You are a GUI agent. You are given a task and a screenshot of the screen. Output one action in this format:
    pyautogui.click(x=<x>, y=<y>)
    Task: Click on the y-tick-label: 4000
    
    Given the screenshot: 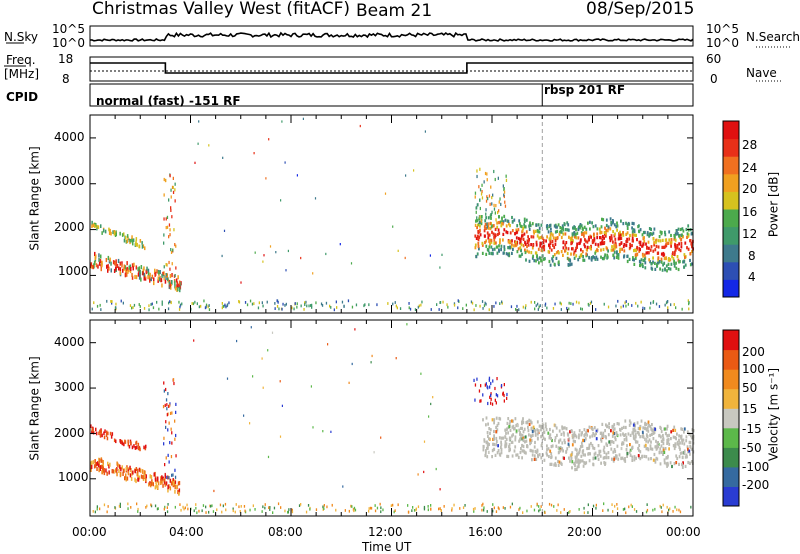 What is the action you would take?
    pyautogui.click(x=69, y=137)
    